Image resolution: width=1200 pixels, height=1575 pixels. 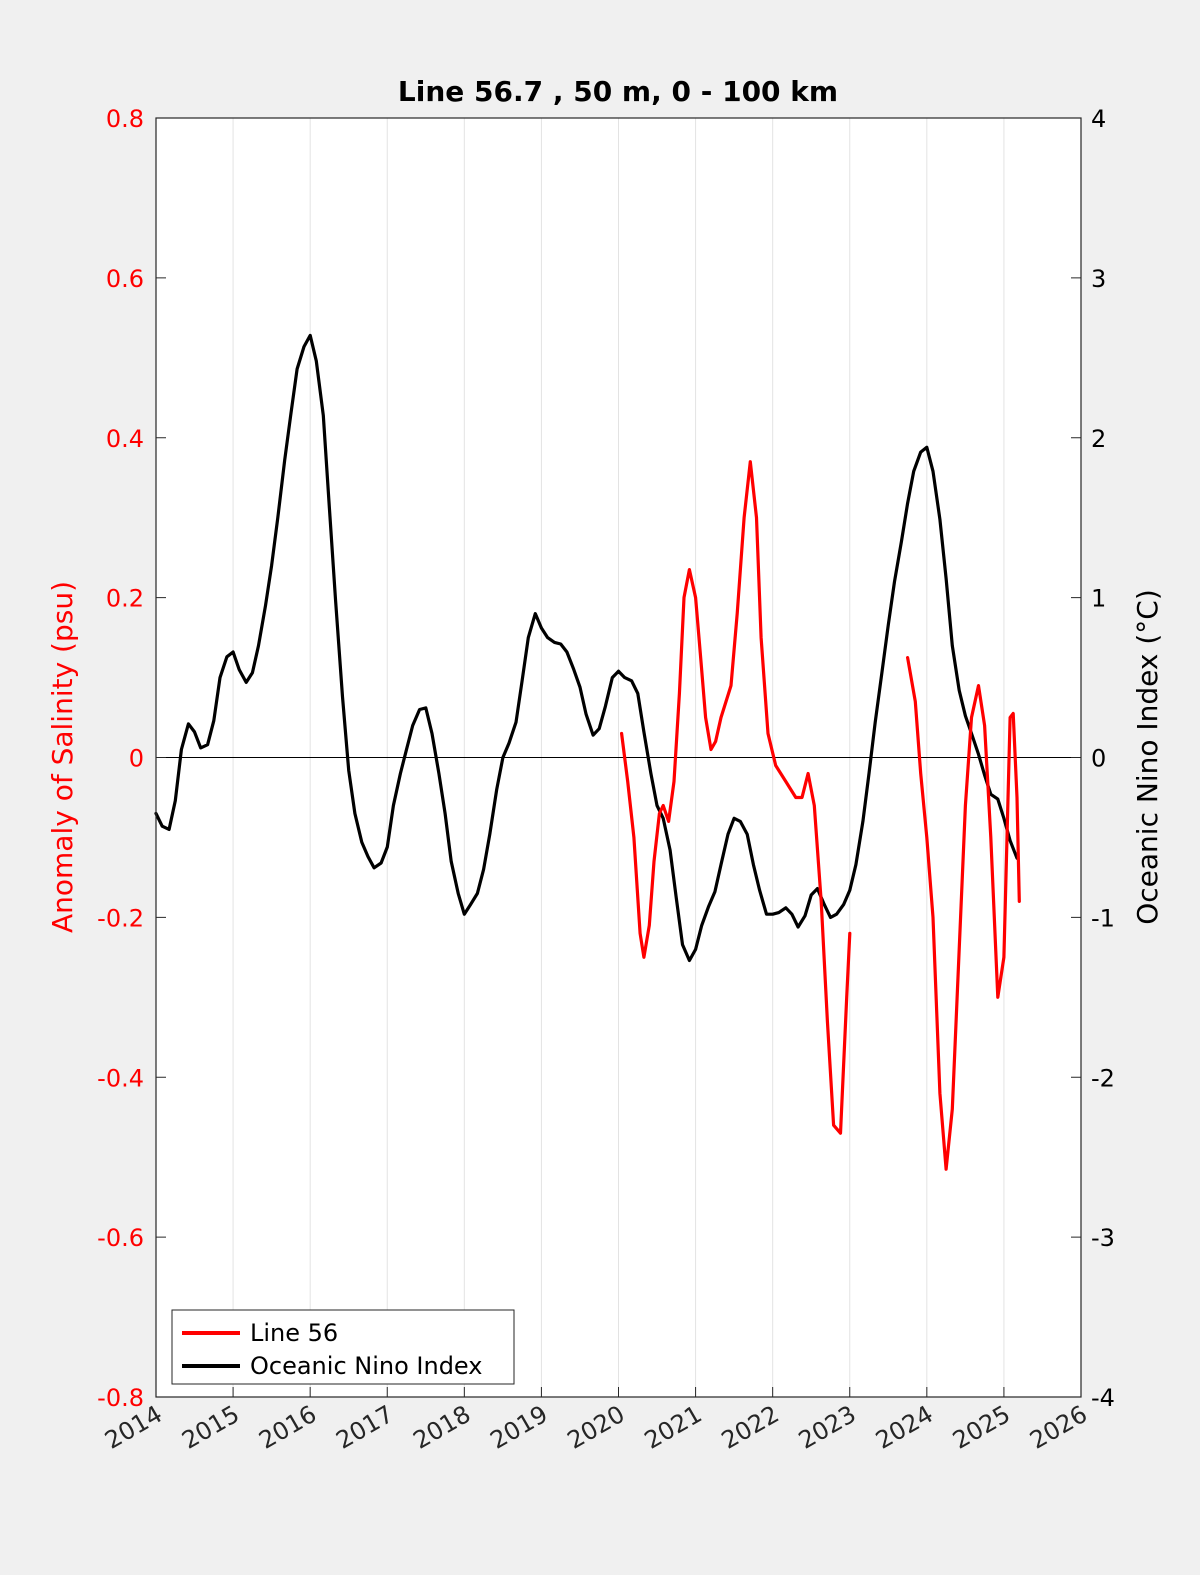 I want to click on y-right-tick-label: 0, so click(x=1098, y=759).